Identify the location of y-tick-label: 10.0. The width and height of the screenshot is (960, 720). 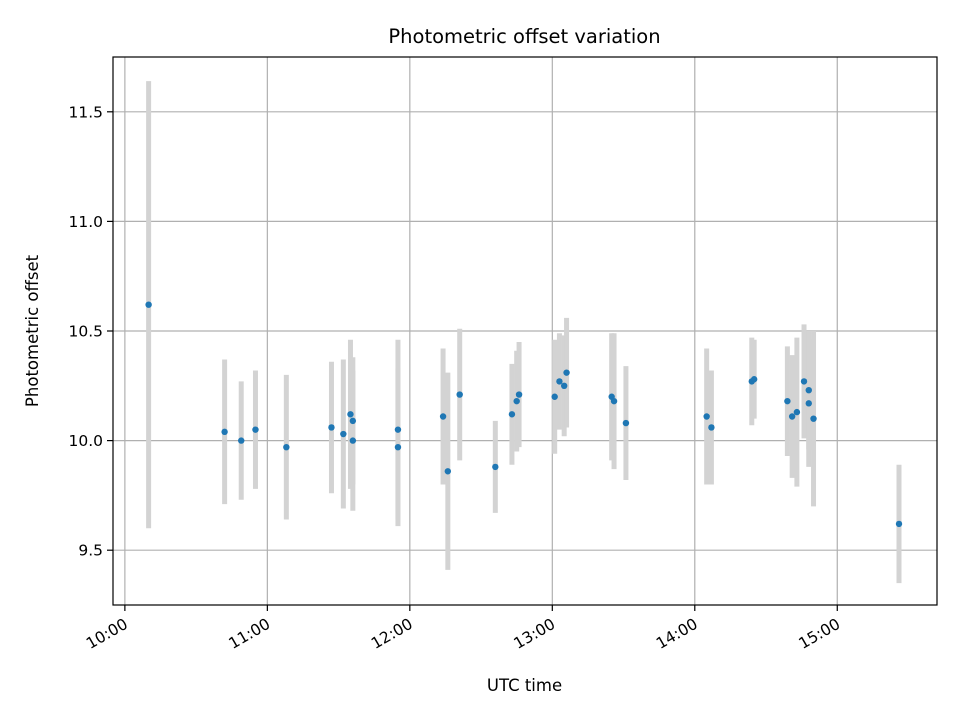
(85, 441).